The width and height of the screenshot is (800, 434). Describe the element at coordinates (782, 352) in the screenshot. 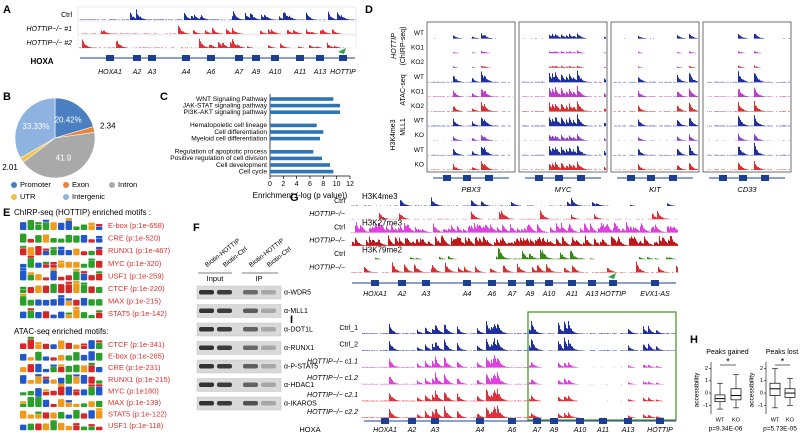

I see `box-title: Peaks lost` at that location.